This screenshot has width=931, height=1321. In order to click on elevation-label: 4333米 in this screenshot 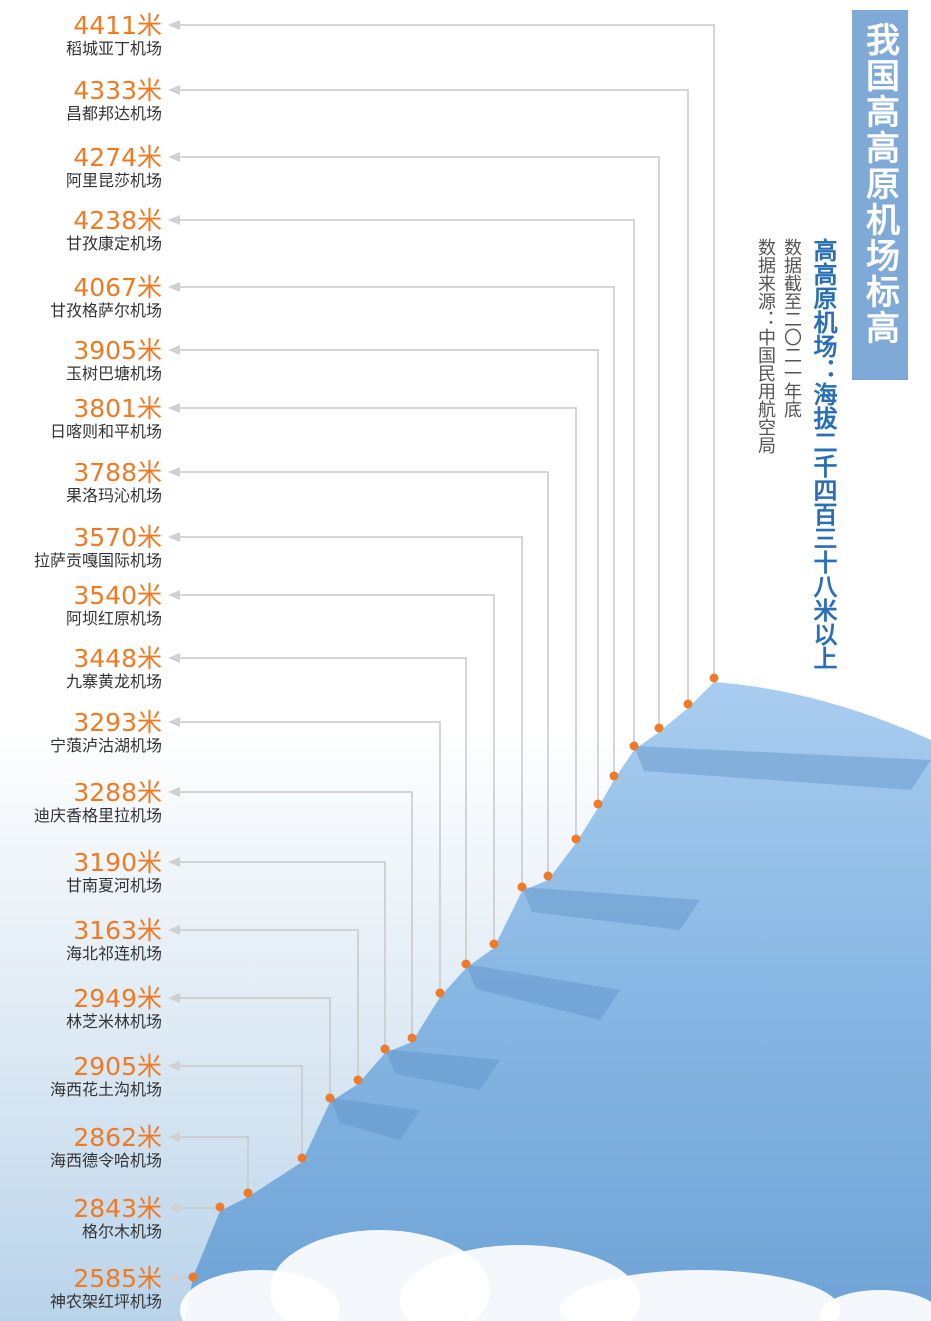, I will do `click(117, 90)`.